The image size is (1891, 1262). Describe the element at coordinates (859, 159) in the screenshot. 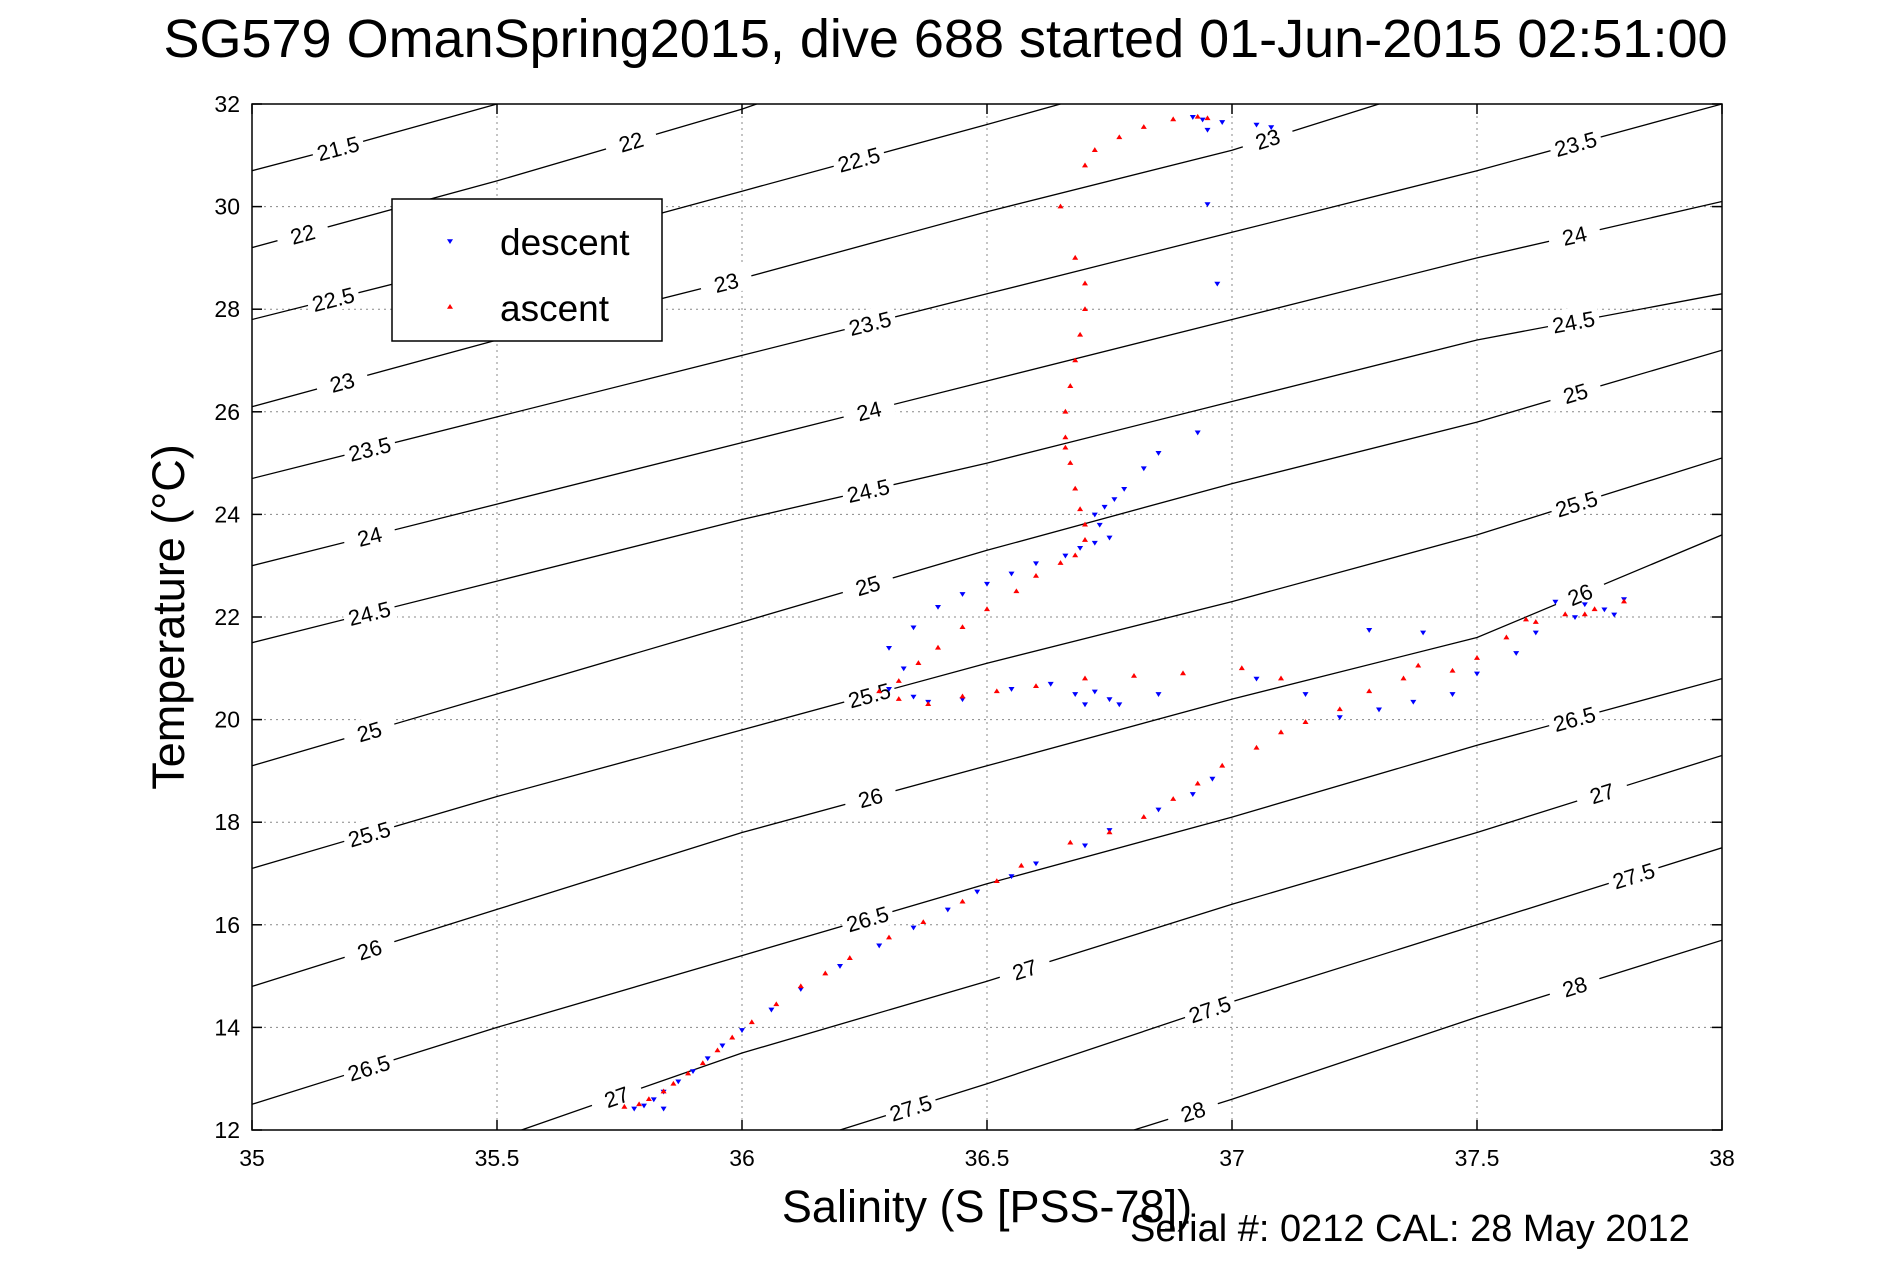

I see `contour-label: 22.5` at that location.